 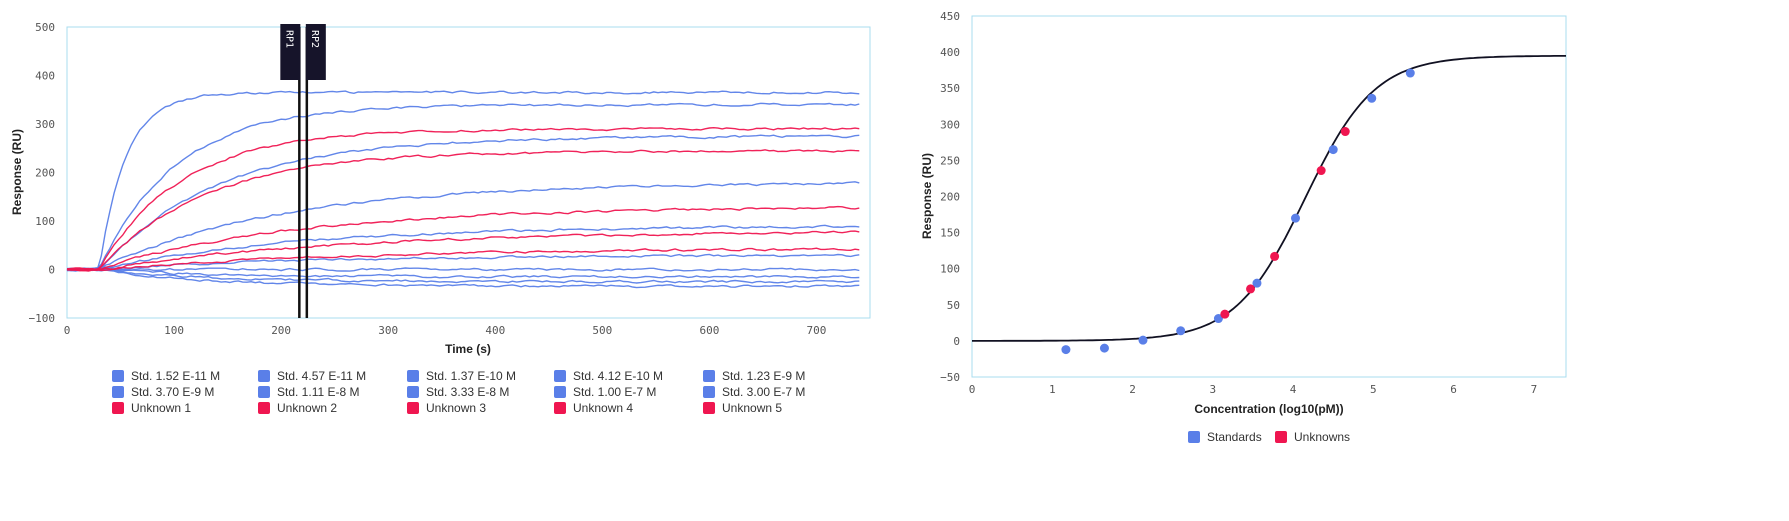 I want to click on legend-label: Std. 3.70 E-9 M, so click(x=173, y=392).